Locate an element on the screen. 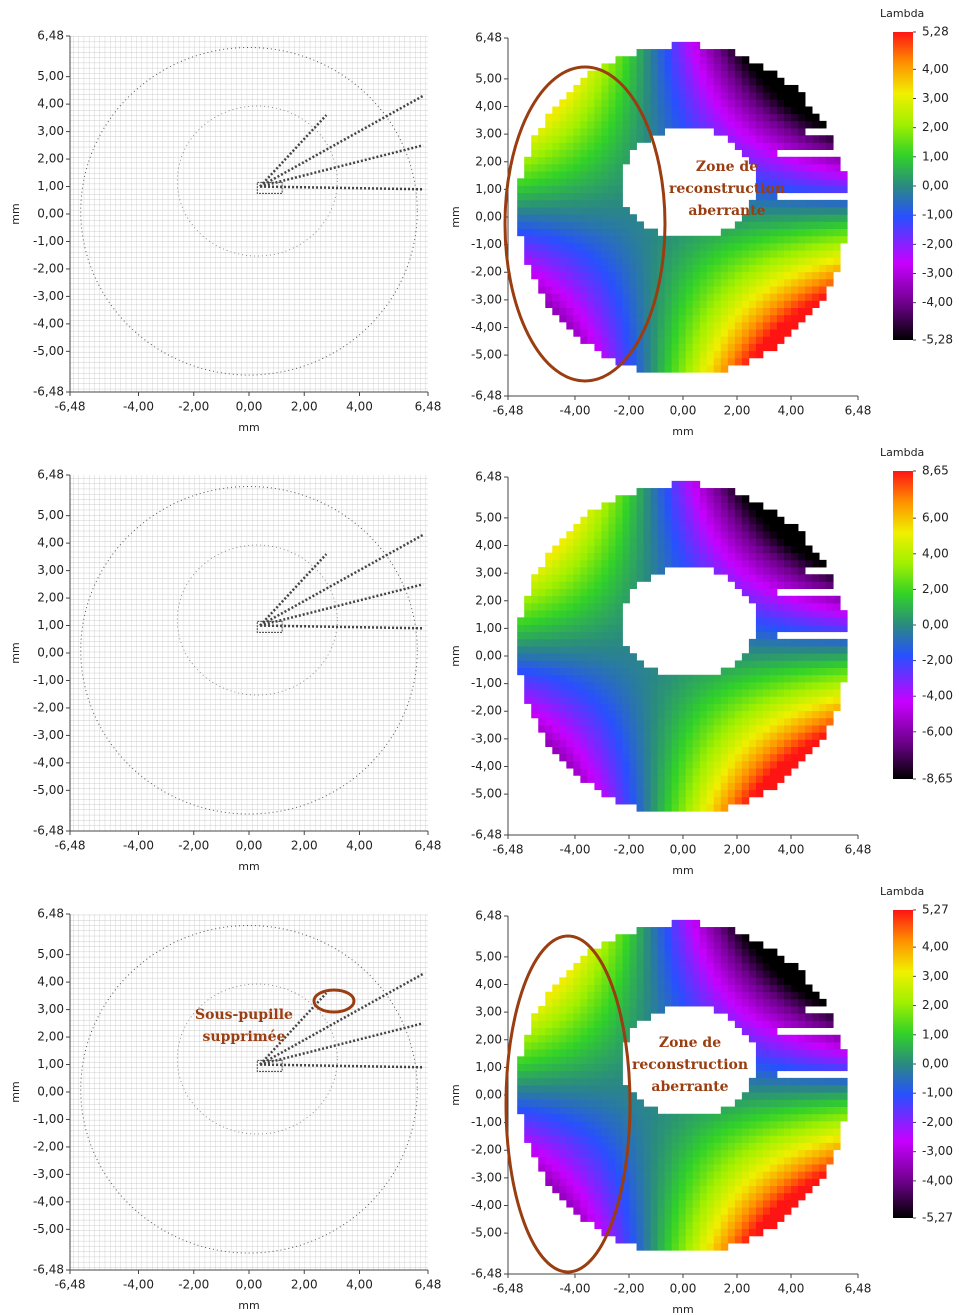 Image resolution: width=959 pixels, height=1315 pixels. x-axis-label: mm is located at coordinates (682, 870).